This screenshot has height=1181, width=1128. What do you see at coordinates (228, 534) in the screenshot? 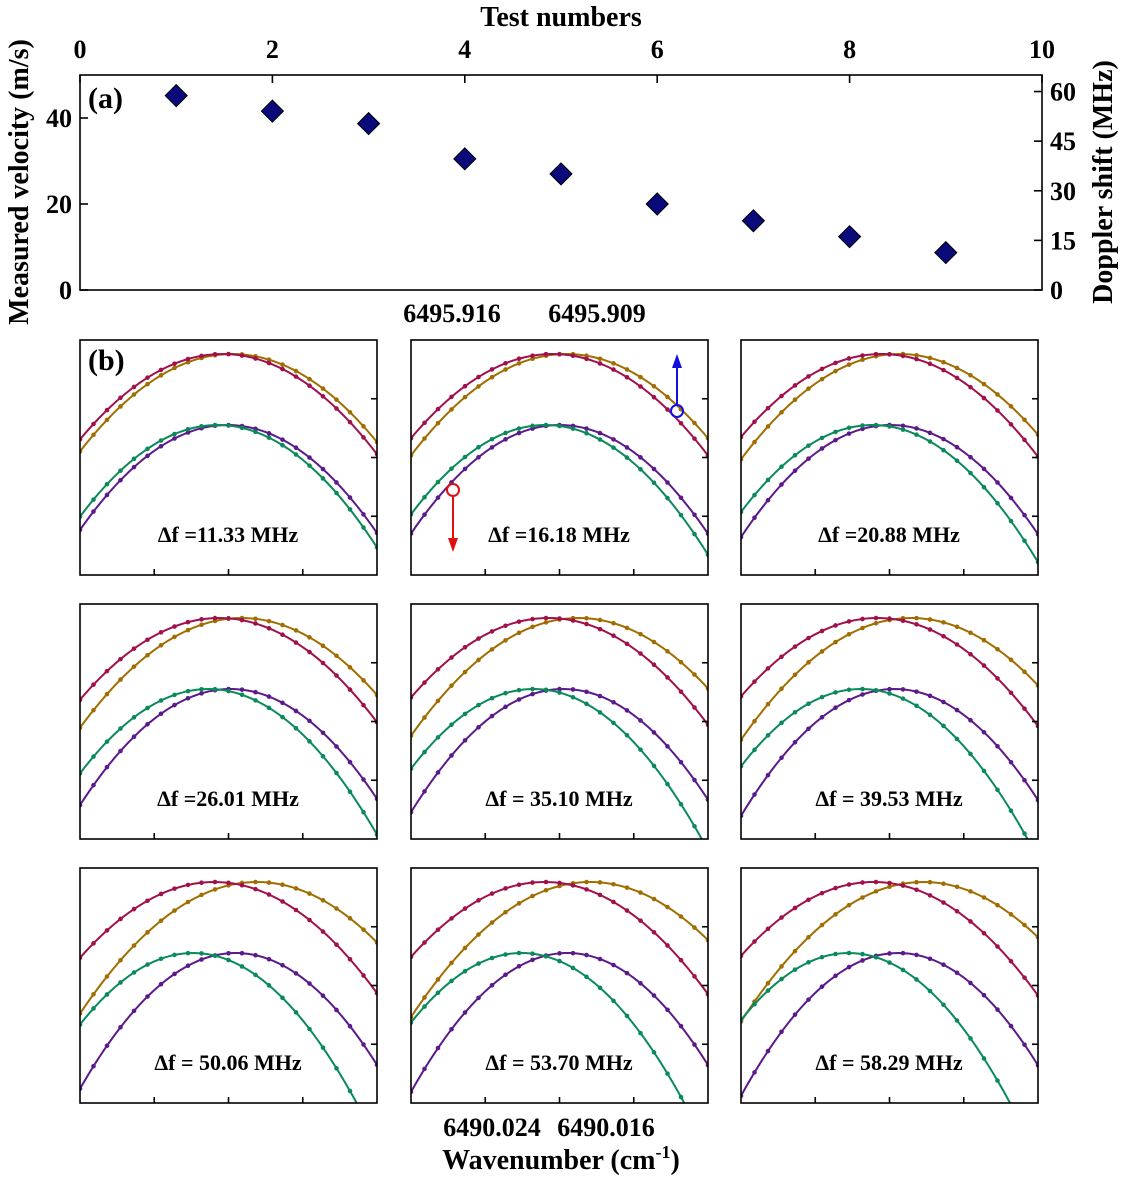
I see `subpanel-label: Δf =11.33 MHz` at bounding box center [228, 534].